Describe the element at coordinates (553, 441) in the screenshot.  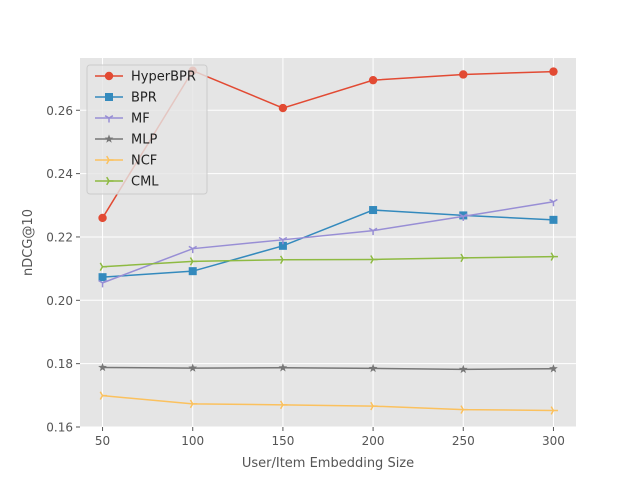
I see `x-tick-label: 300` at that location.